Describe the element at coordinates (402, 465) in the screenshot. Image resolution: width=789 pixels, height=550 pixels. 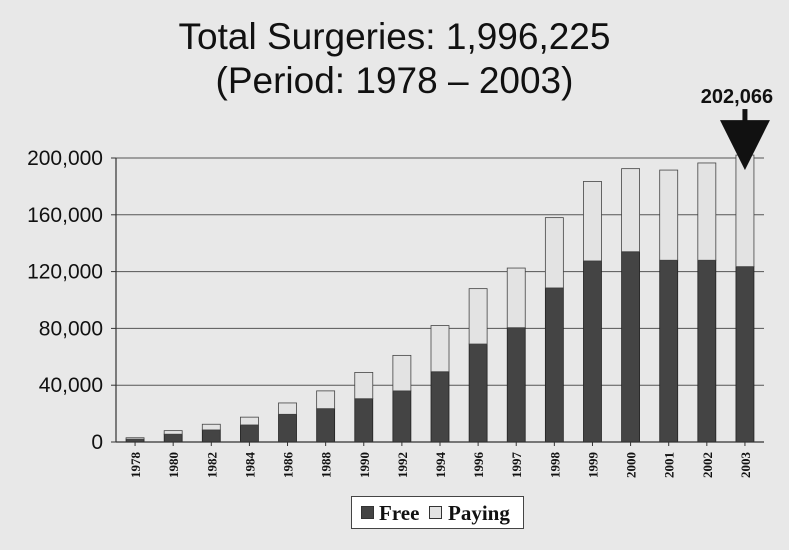
I see `x-tick-label: 1992` at that location.